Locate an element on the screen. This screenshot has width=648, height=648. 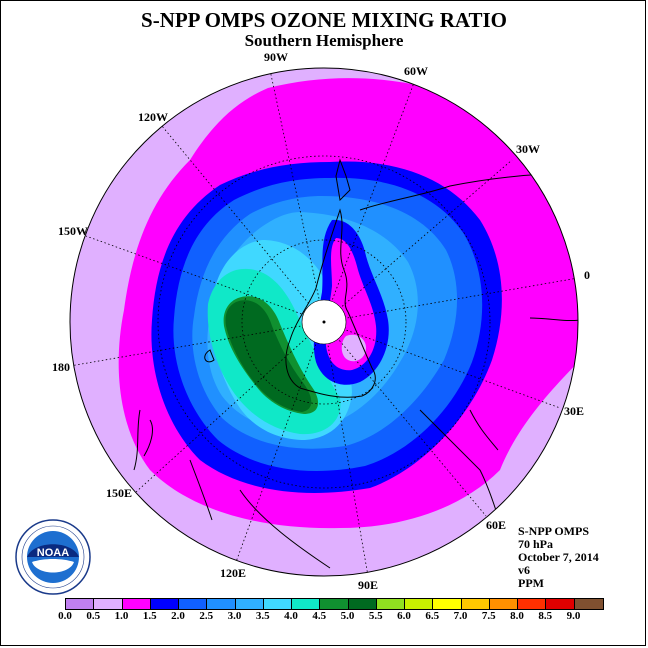
colorbar-tick-label: 0.5 is located at coordinates (93, 616).